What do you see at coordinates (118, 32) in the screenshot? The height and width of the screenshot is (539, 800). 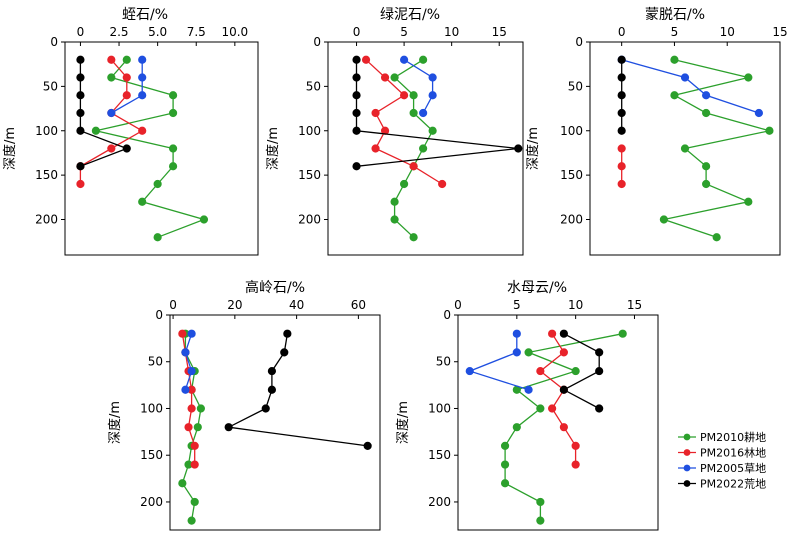 I see `x-tick-label: 2.5` at bounding box center [118, 32].